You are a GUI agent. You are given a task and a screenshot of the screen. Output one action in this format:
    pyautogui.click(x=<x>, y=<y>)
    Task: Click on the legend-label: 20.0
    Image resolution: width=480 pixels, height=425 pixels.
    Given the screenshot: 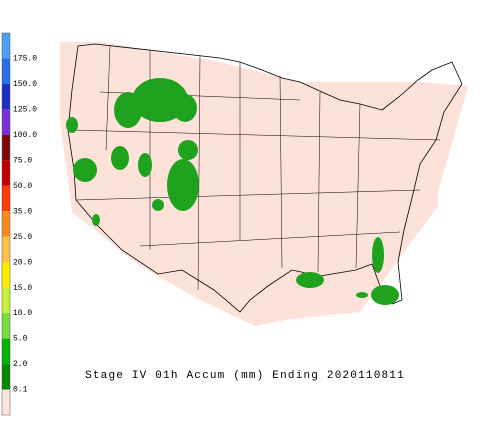 What is the action you would take?
    pyautogui.click(x=22, y=262)
    